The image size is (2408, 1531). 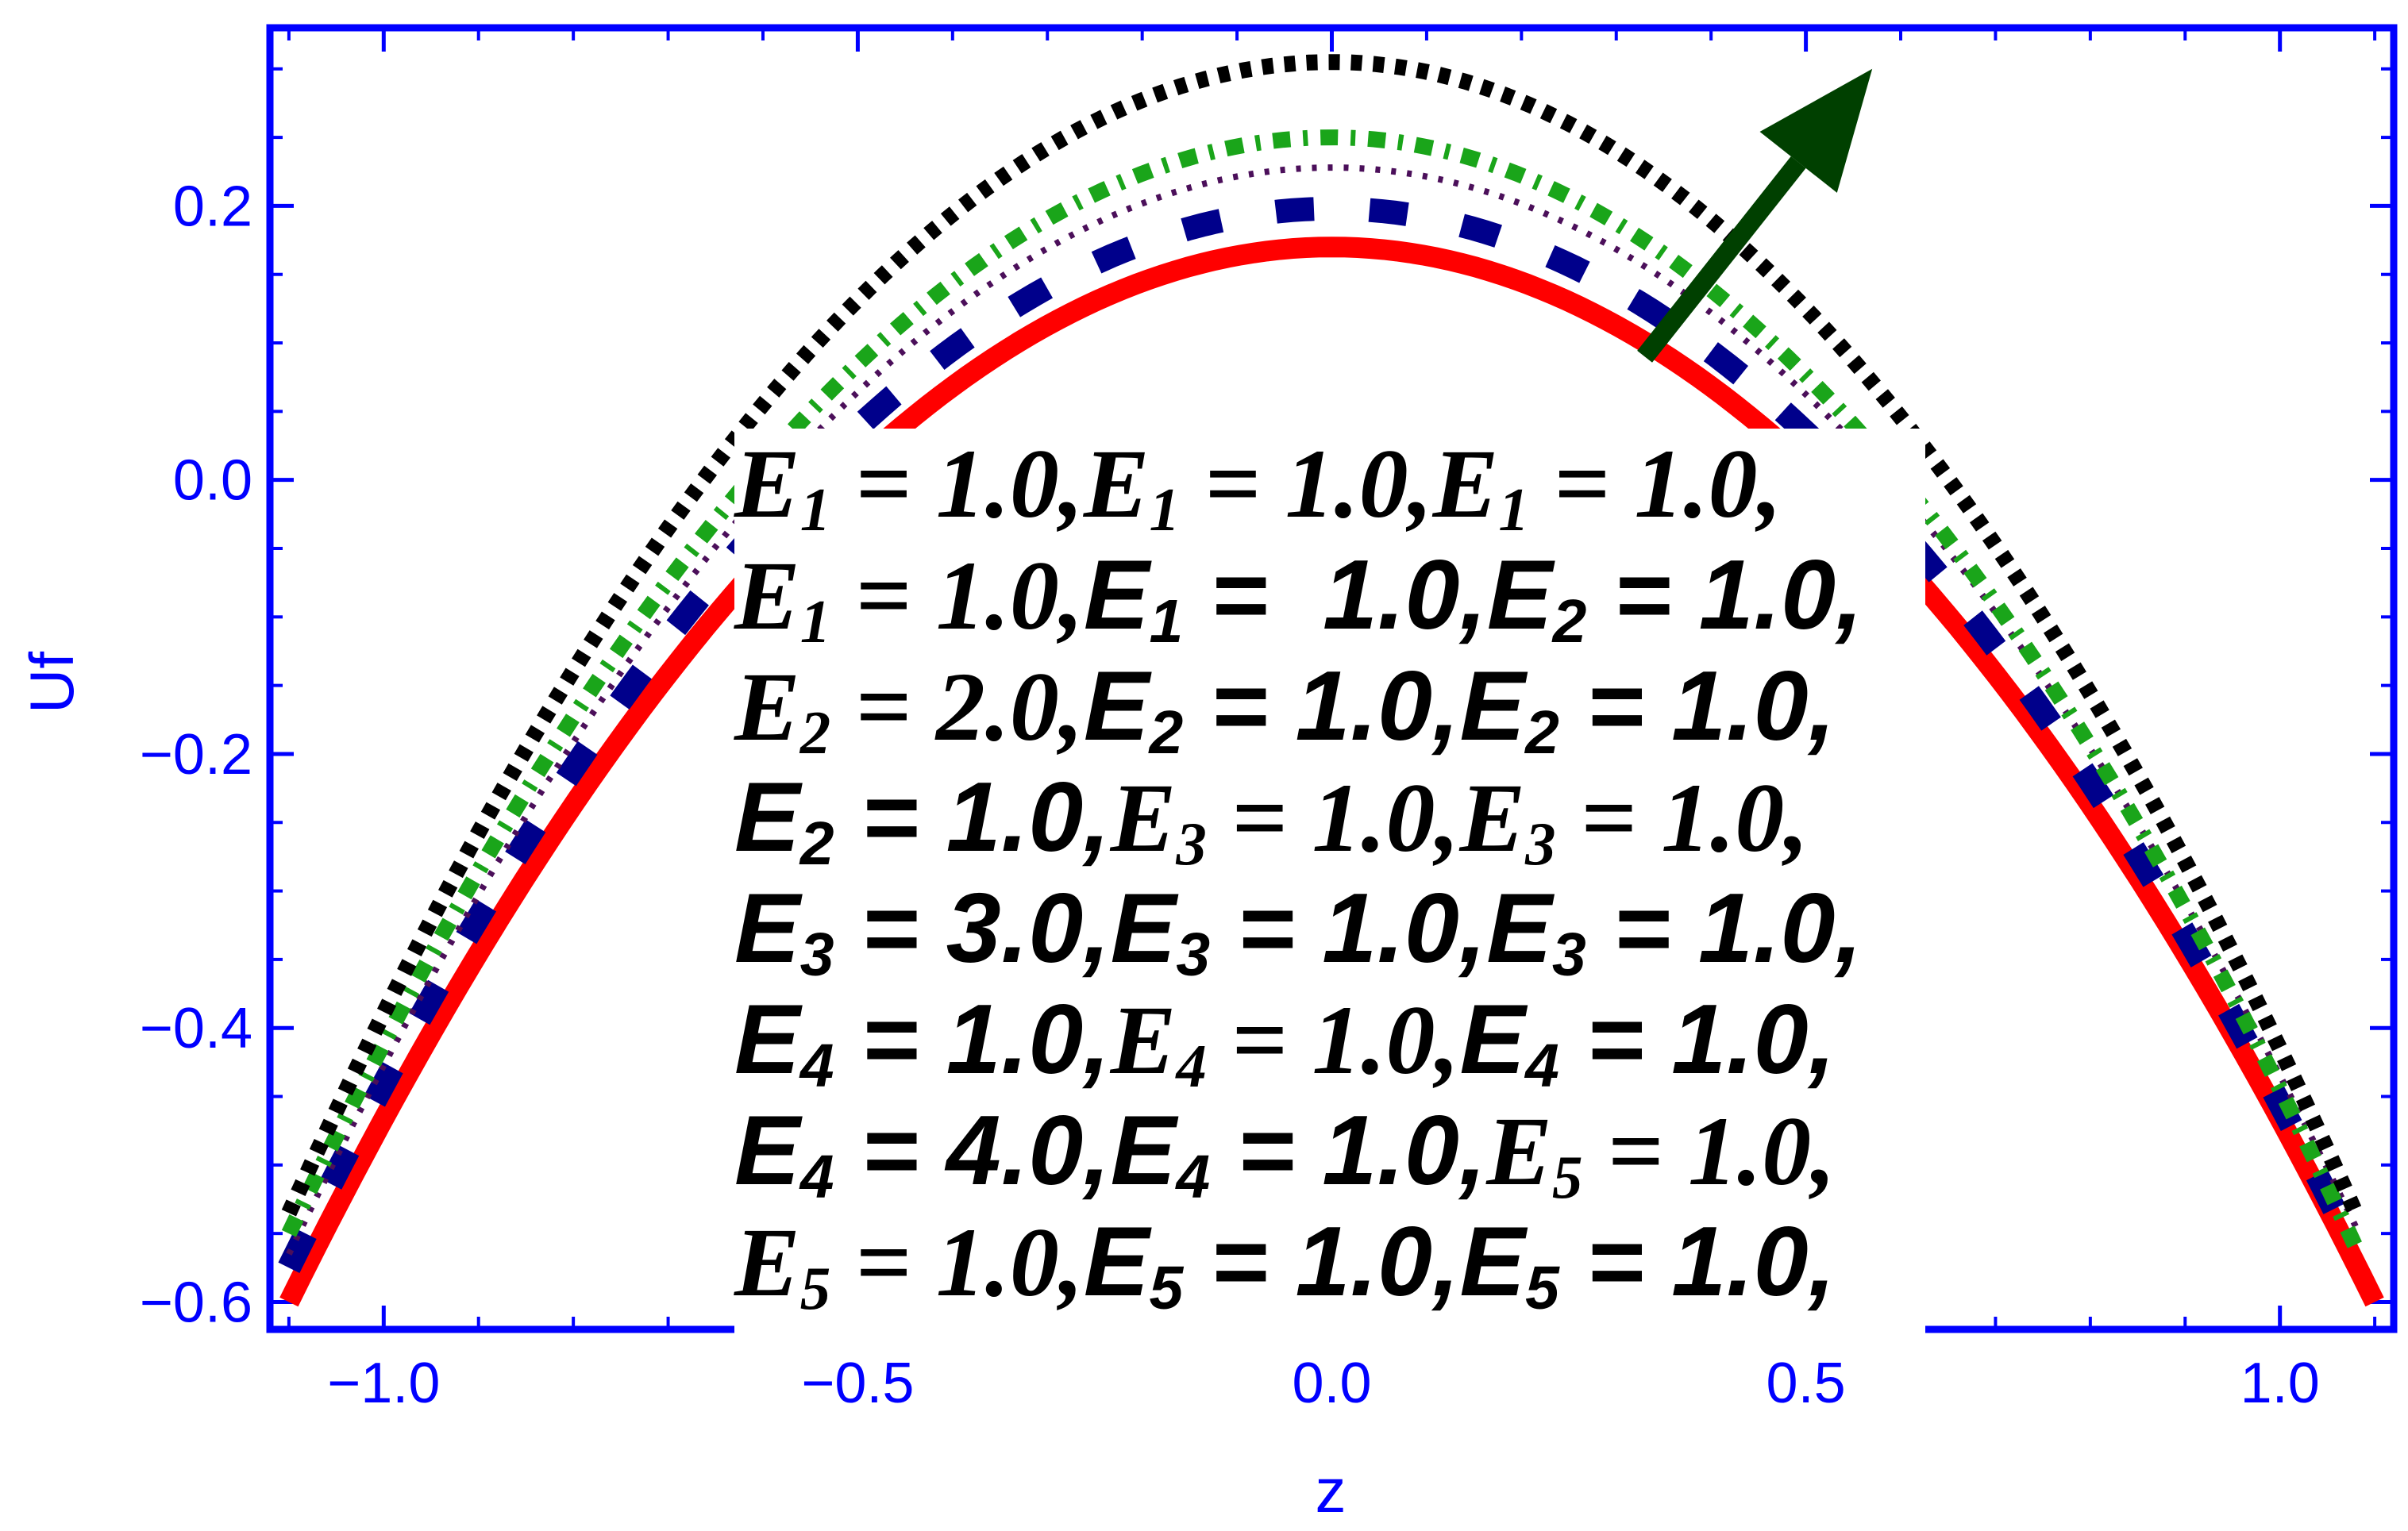 I want to click on x-tick-label: −1.0, so click(x=383, y=1384).